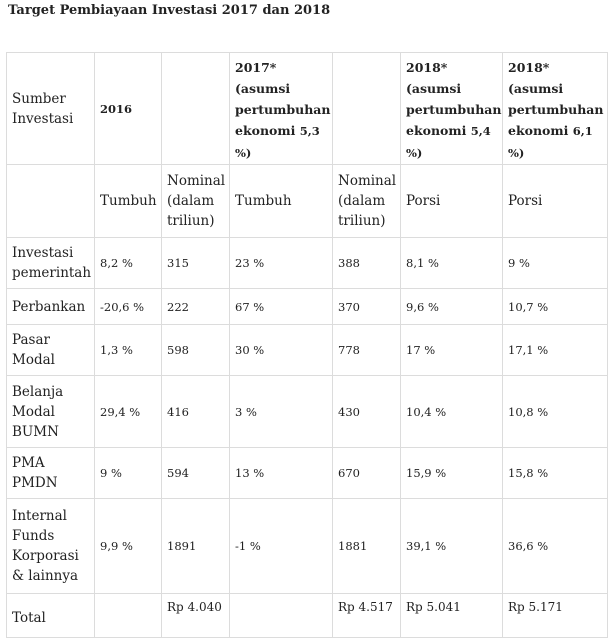 This screenshot has height=638, width=615. I want to click on table-row: PMA PMDN 9 % 594 13 % 670 15,9 % 15,8 %, so click(307, 473).